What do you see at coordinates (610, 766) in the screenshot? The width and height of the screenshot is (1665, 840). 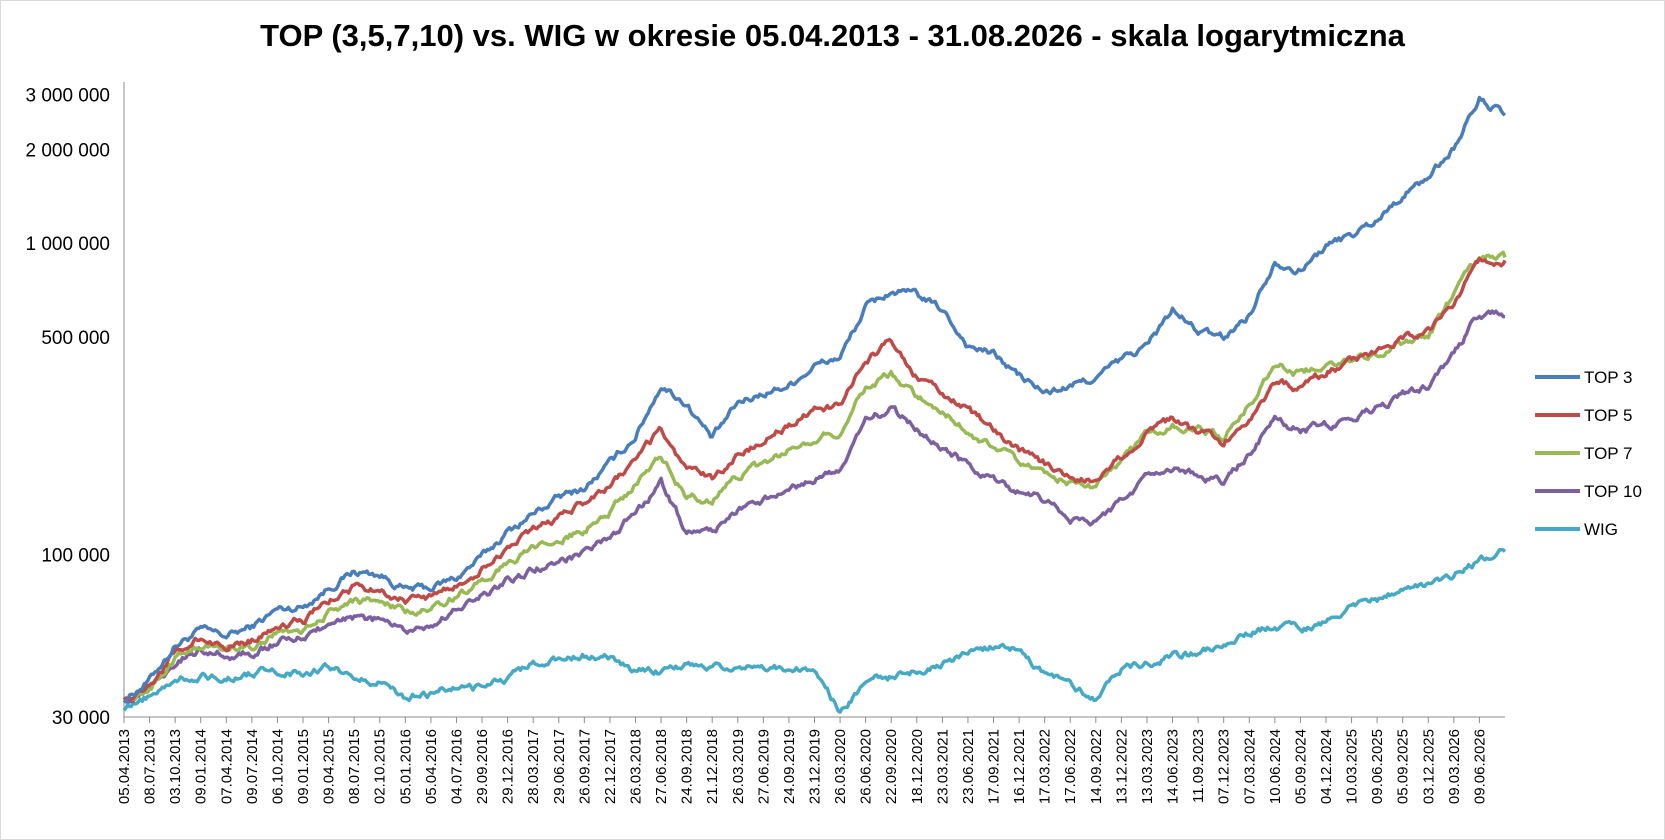 I see `x-tick-label: 22.12.2017` at bounding box center [610, 766].